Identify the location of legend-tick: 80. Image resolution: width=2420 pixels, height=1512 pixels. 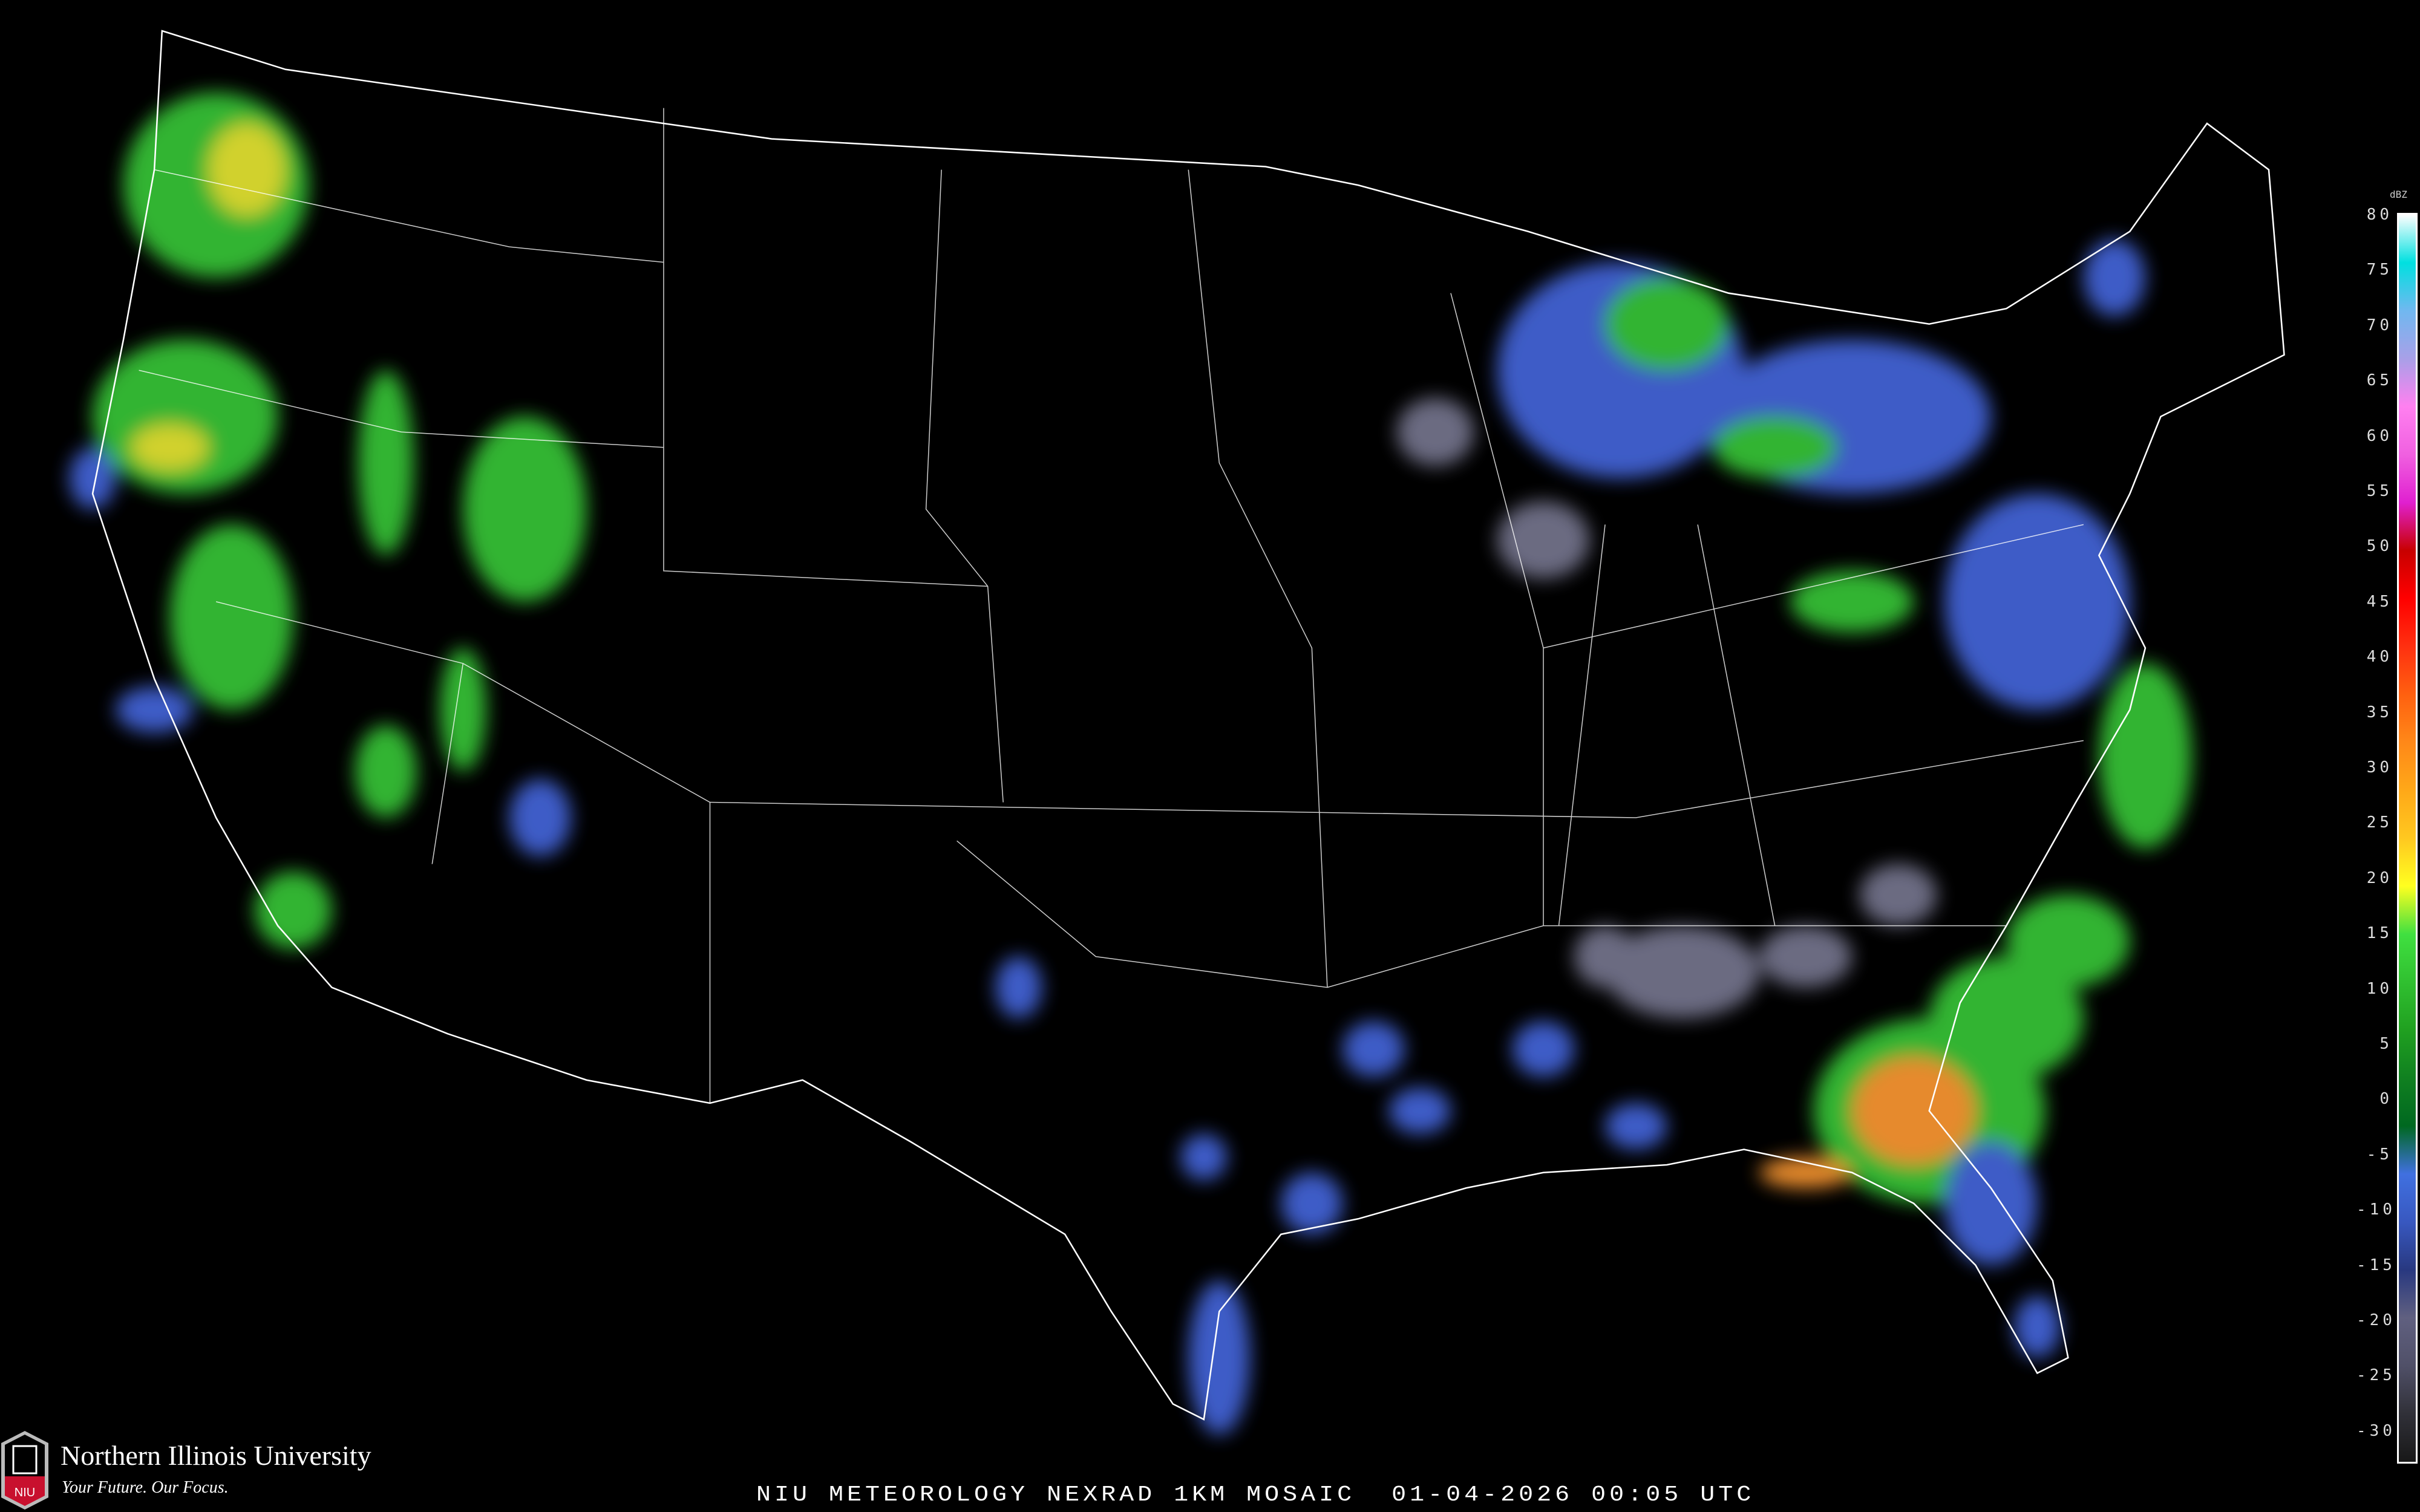
(2379, 215).